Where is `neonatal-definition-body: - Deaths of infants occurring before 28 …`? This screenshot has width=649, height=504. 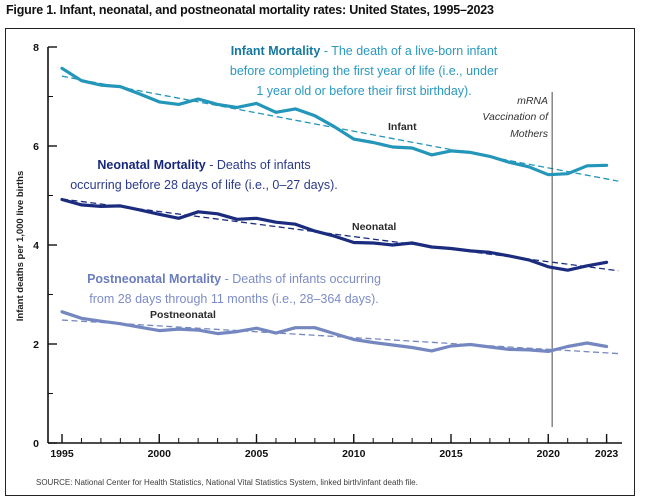
neonatal-definition-body: - Deaths of infants occurring before 28 … is located at coordinates (204, 175).